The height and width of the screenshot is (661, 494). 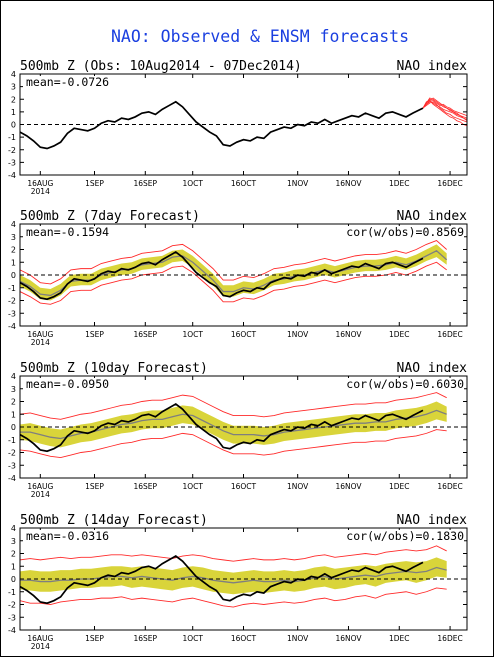 What do you see at coordinates (405, 536) in the screenshot?
I see `correlation-label: cor(w/obs)=0.1830` at bounding box center [405, 536].